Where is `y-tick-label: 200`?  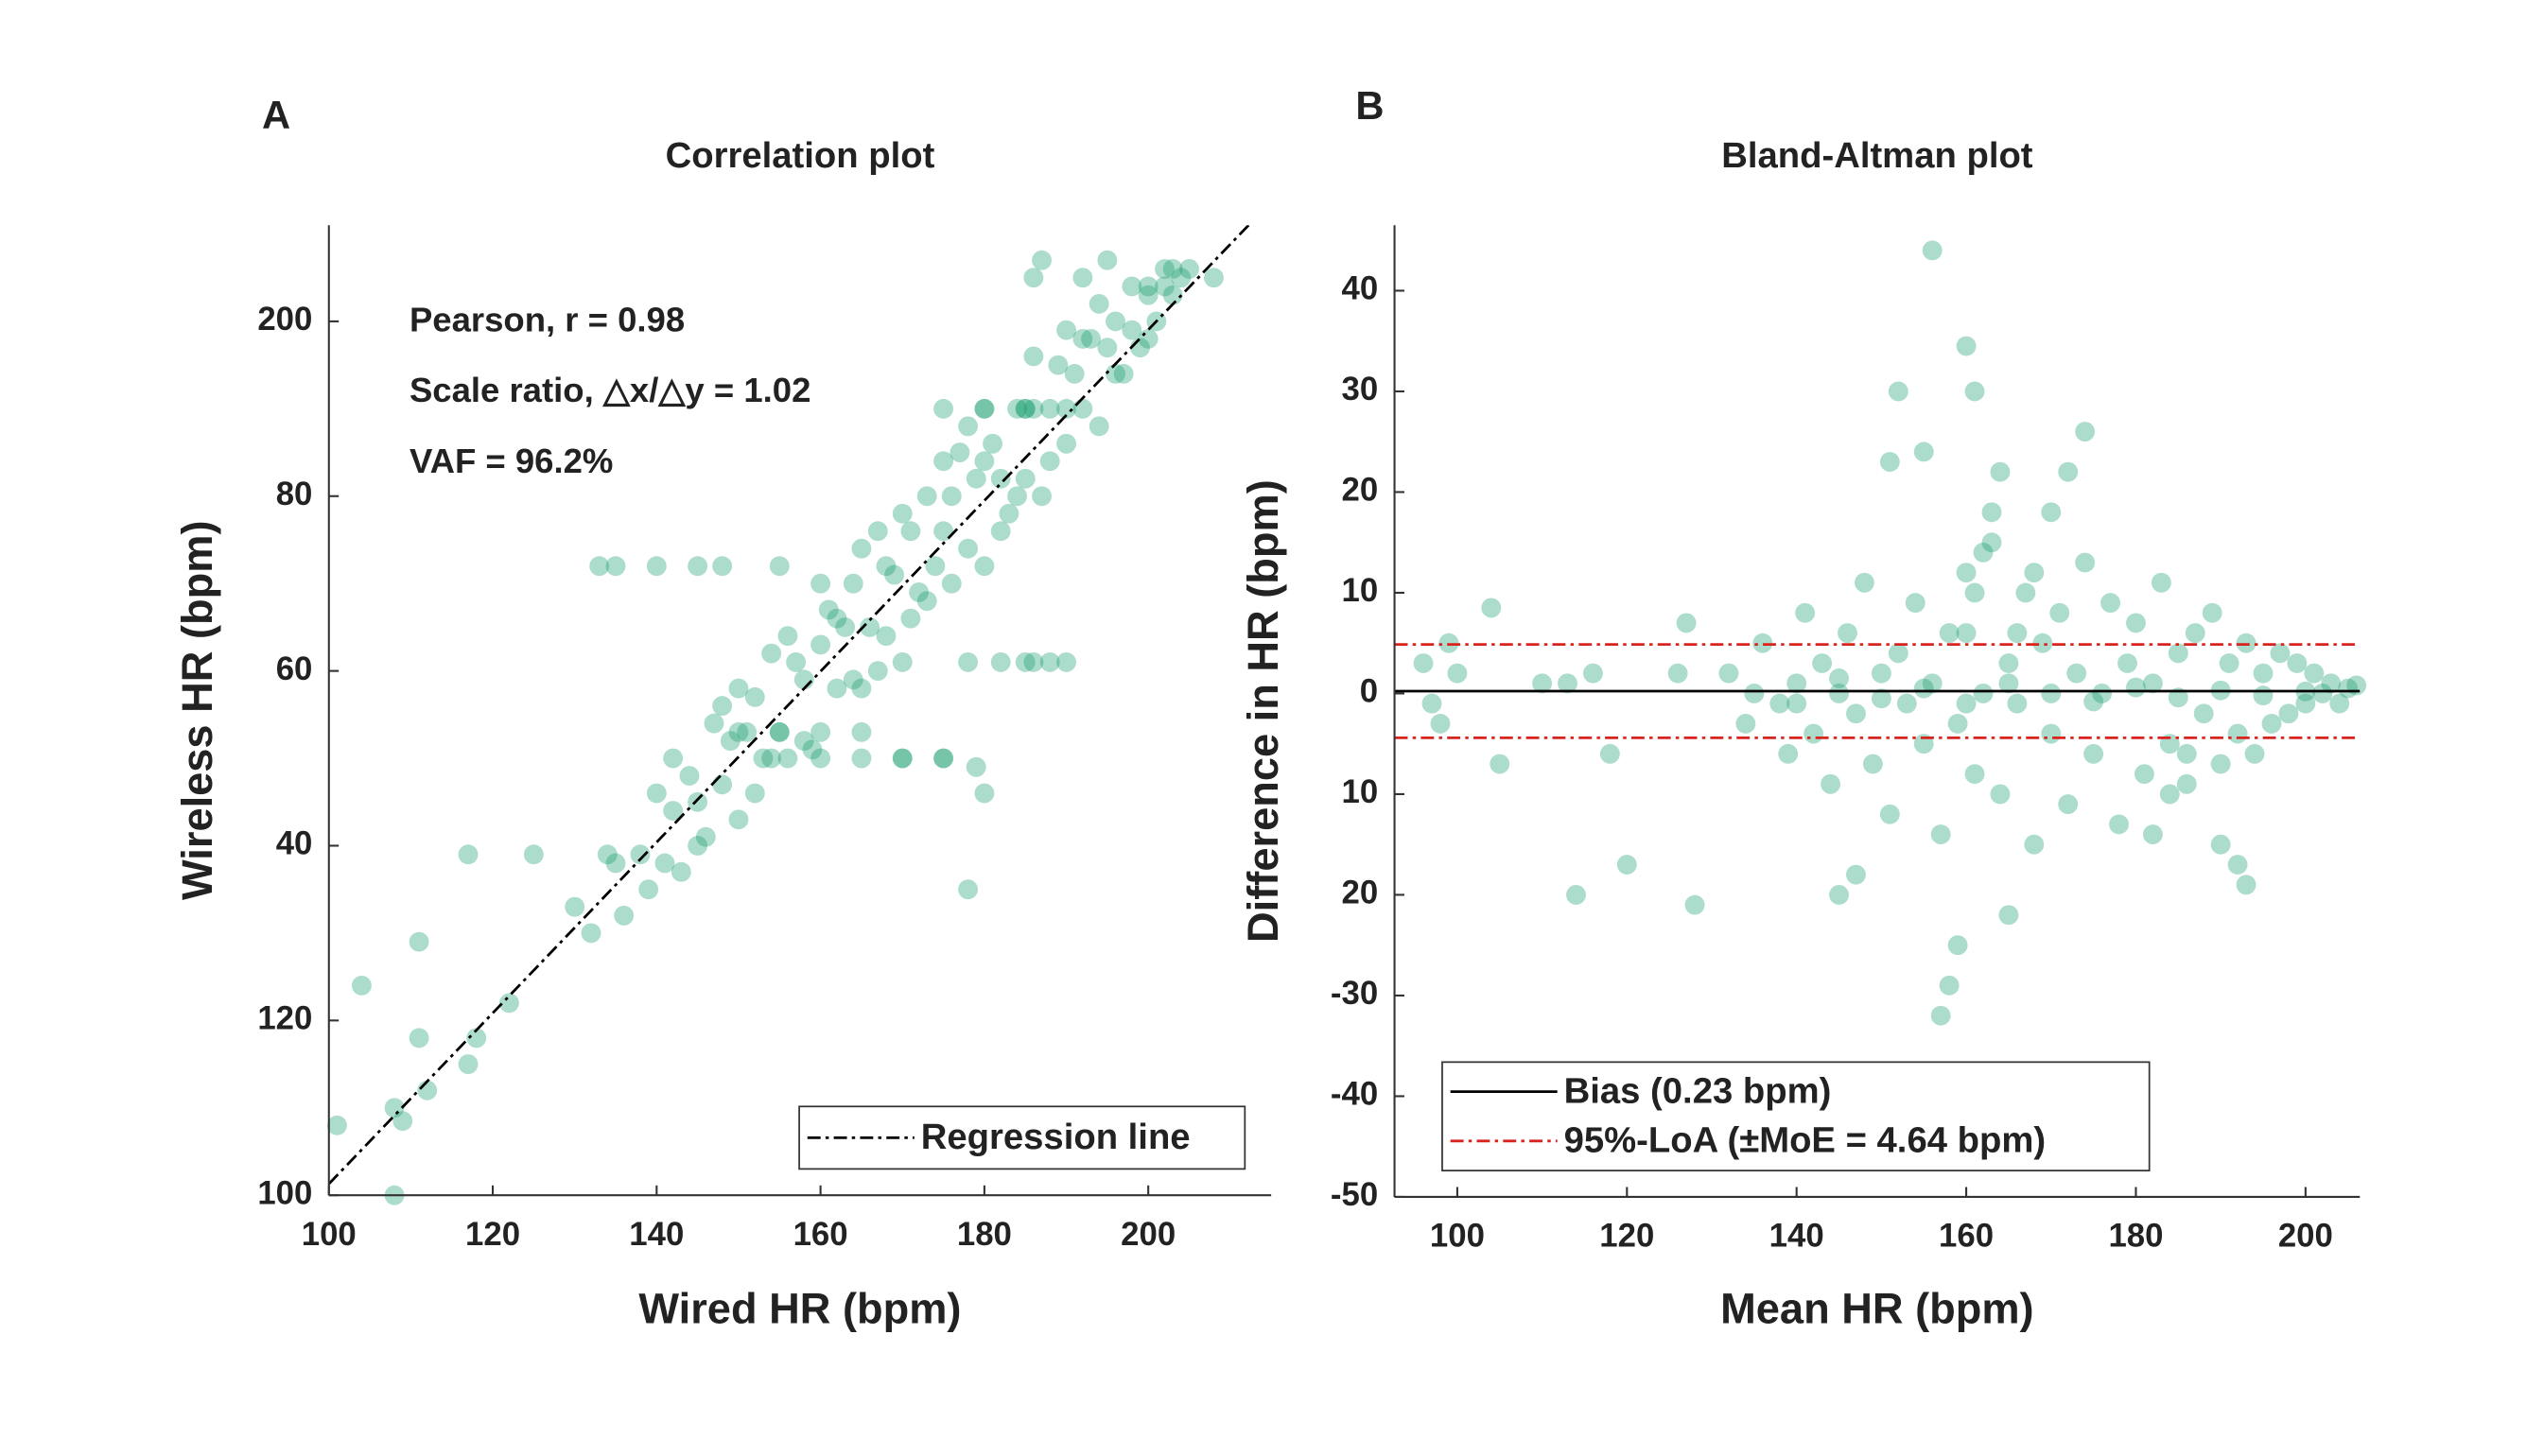 y-tick-label: 200 is located at coordinates (284, 320).